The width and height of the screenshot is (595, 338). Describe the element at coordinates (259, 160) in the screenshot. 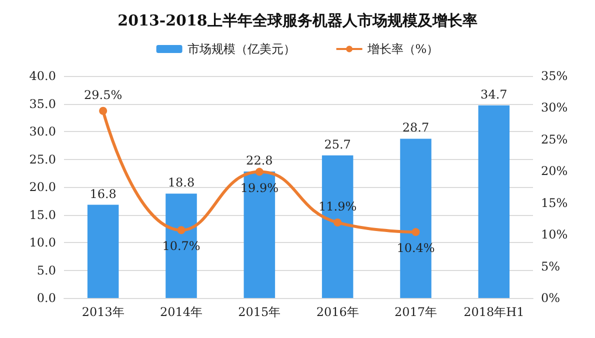

I see `data-label: 22.8` at that location.